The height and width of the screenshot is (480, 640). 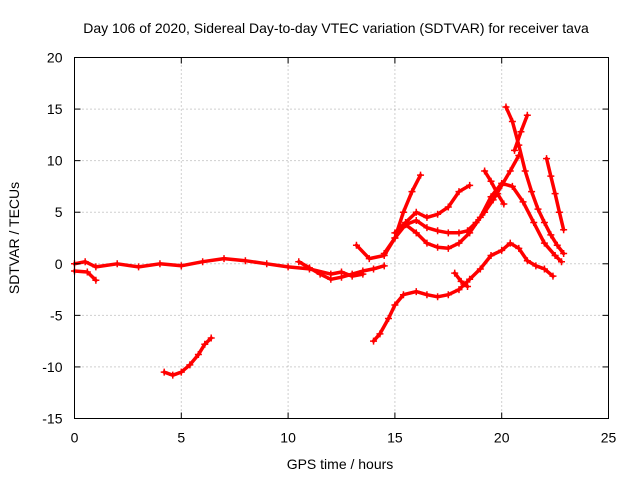 I want to click on y-axis-label: SDTVAR / TECUs, so click(x=14, y=238).